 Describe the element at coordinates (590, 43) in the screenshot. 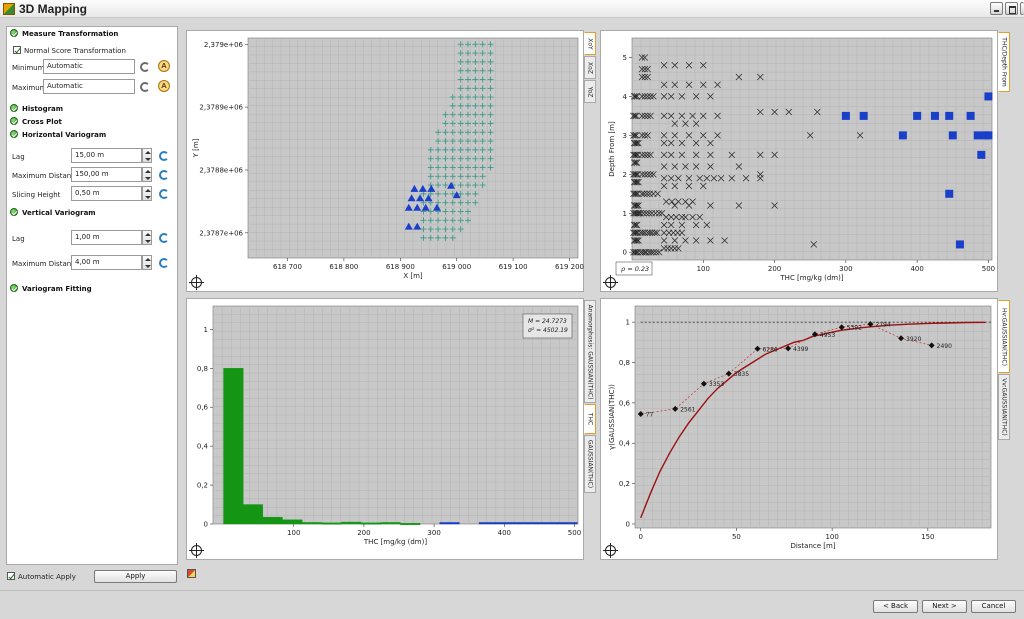

I see `tab-xoy: XoY` at that location.